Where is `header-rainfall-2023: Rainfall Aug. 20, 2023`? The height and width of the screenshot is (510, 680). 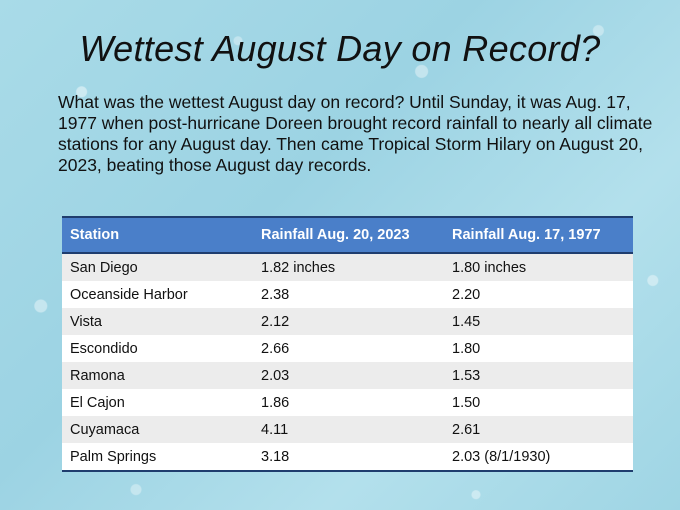 header-rainfall-2023: Rainfall Aug. 20, 2023 is located at coordinates (348, 235).